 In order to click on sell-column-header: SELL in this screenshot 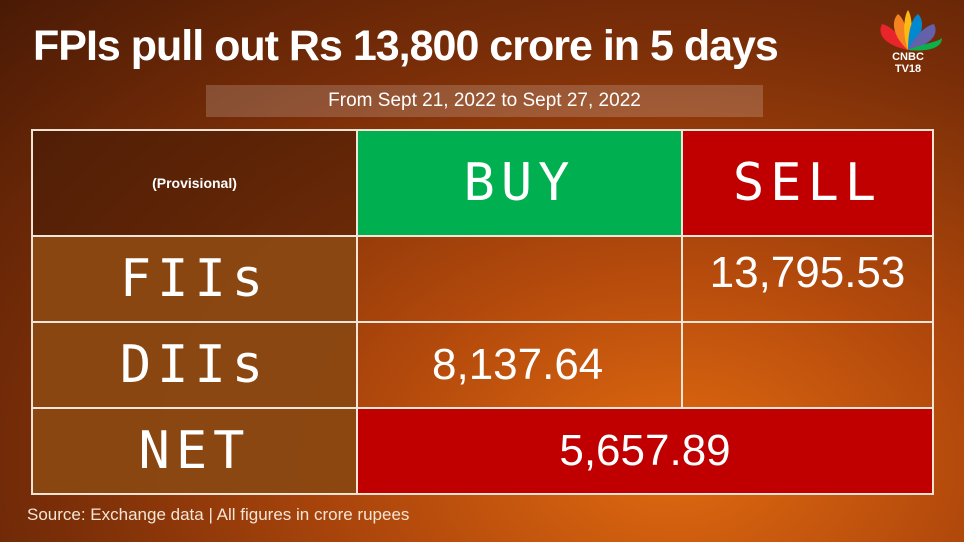, I will do `click(807, 183)`.